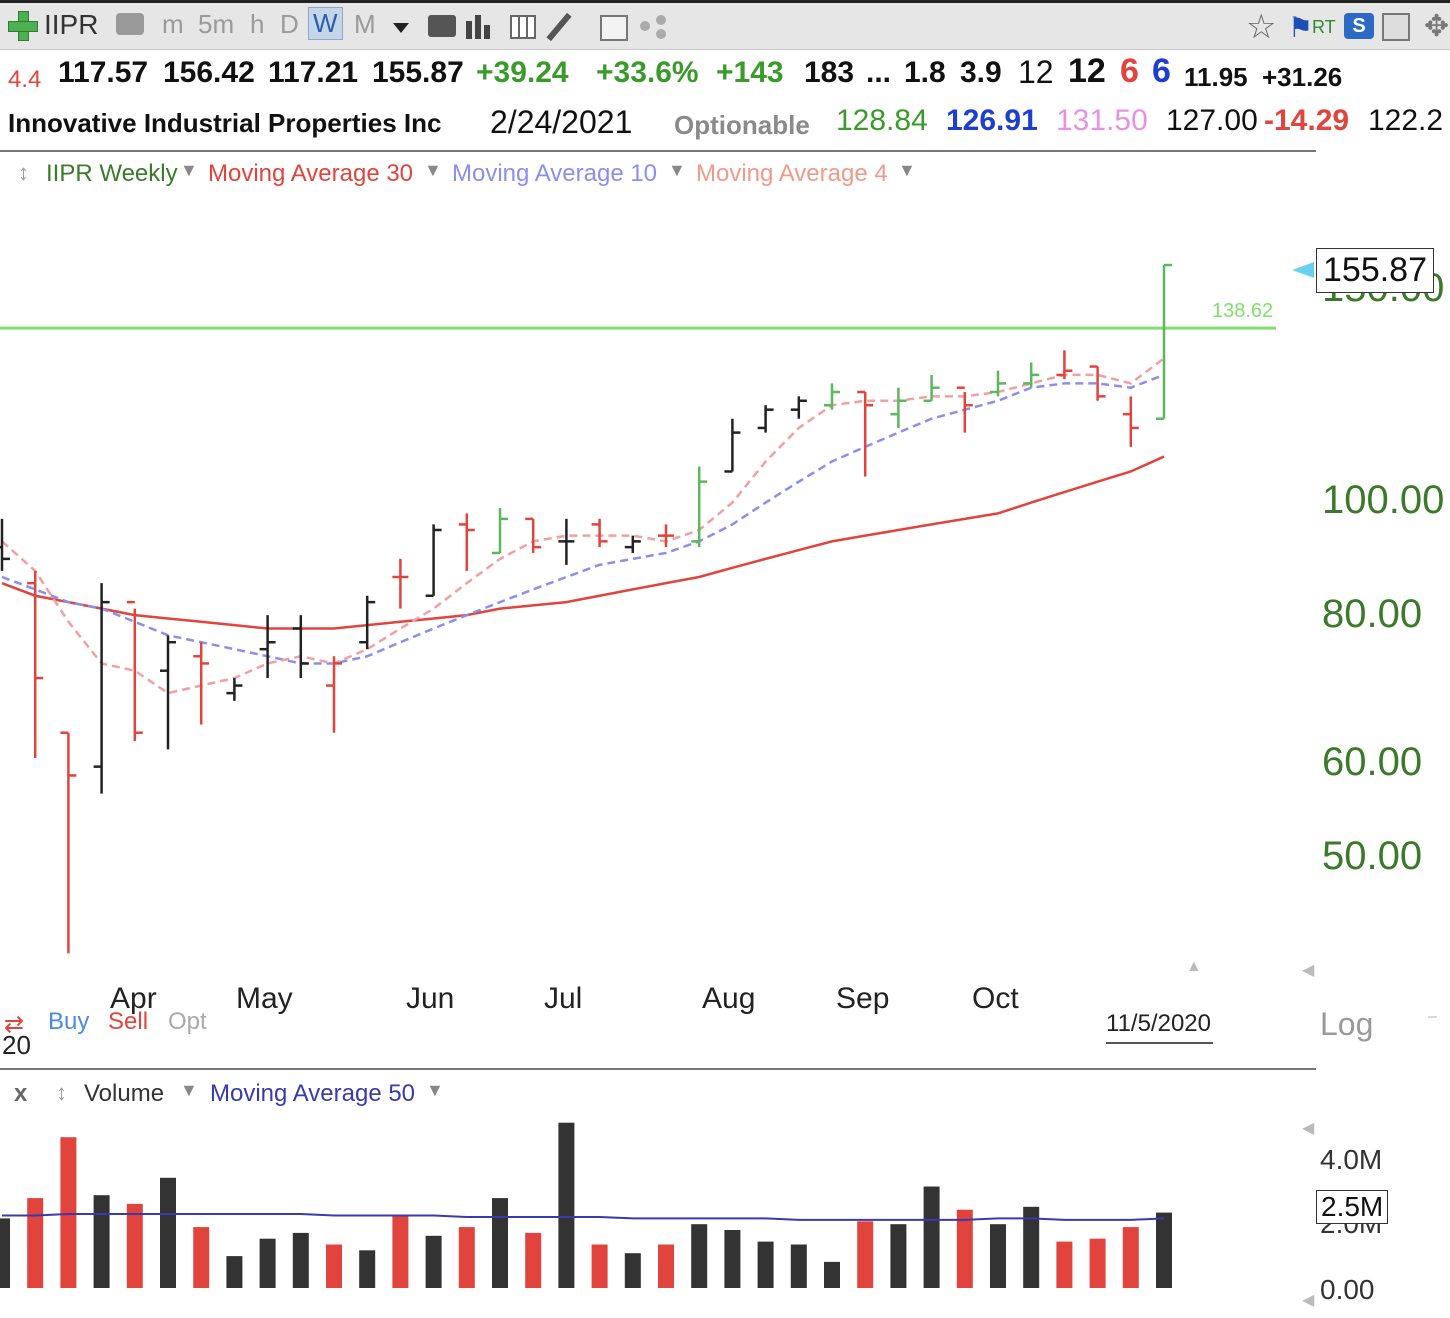  What do you see at coordinates (1396, 27) in the screenshot?
I see `save-icon` at bounding box center [1396, 27].